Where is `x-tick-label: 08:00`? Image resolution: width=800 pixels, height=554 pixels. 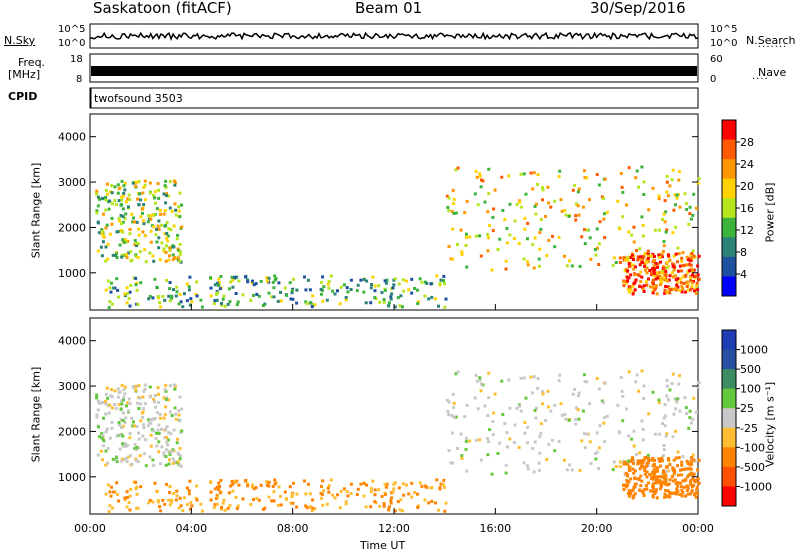
x-tick-label: 08:00 is located at coordinates (293, 528).